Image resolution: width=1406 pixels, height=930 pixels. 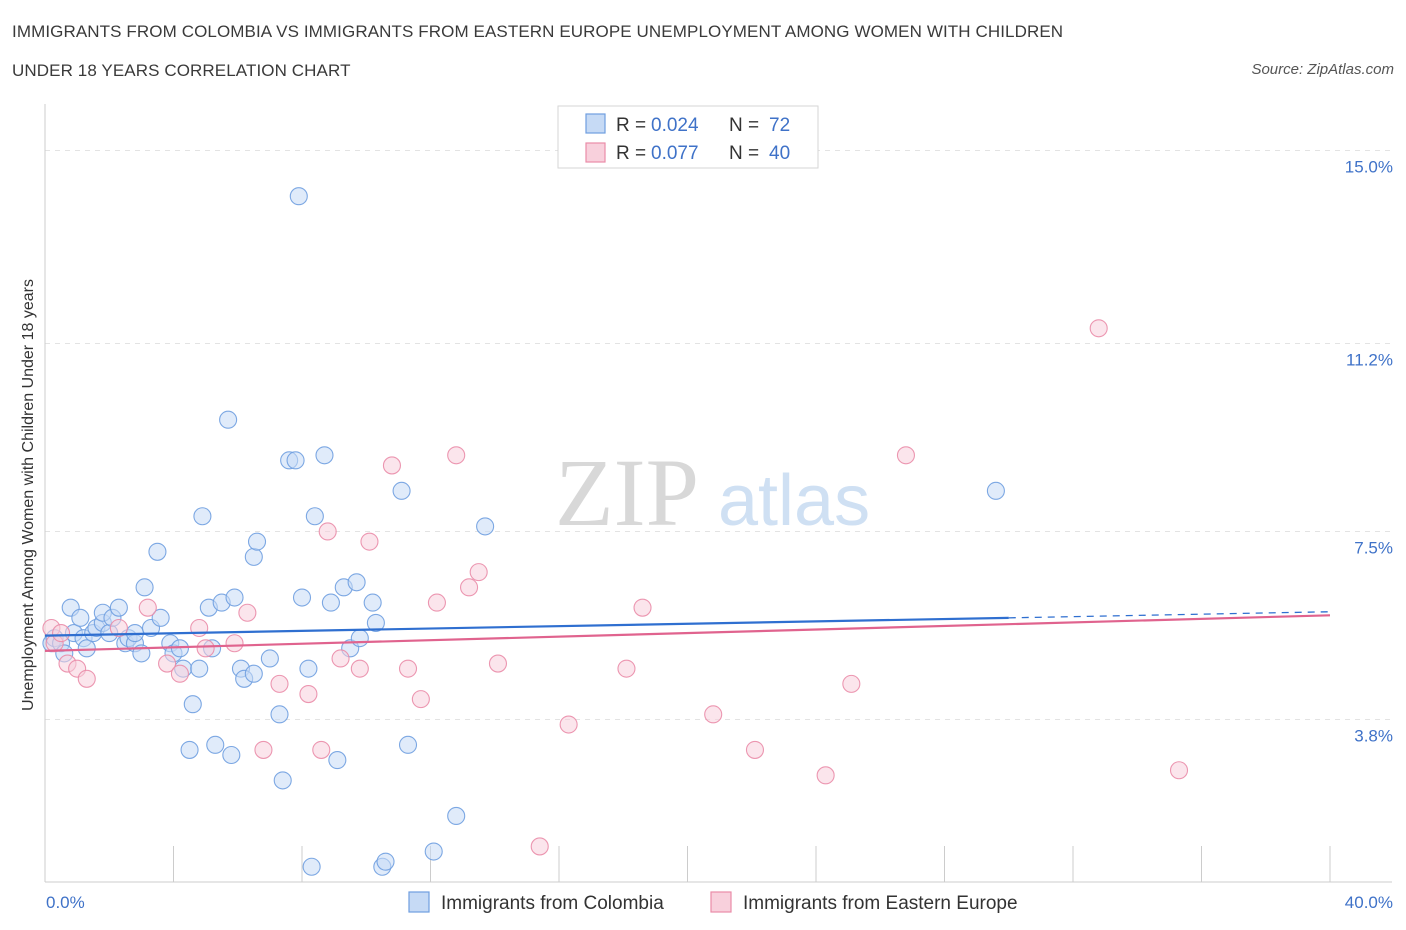 I want to click on source-credit: Source: ZipAtlas.com, so click(x=1322, y=69).